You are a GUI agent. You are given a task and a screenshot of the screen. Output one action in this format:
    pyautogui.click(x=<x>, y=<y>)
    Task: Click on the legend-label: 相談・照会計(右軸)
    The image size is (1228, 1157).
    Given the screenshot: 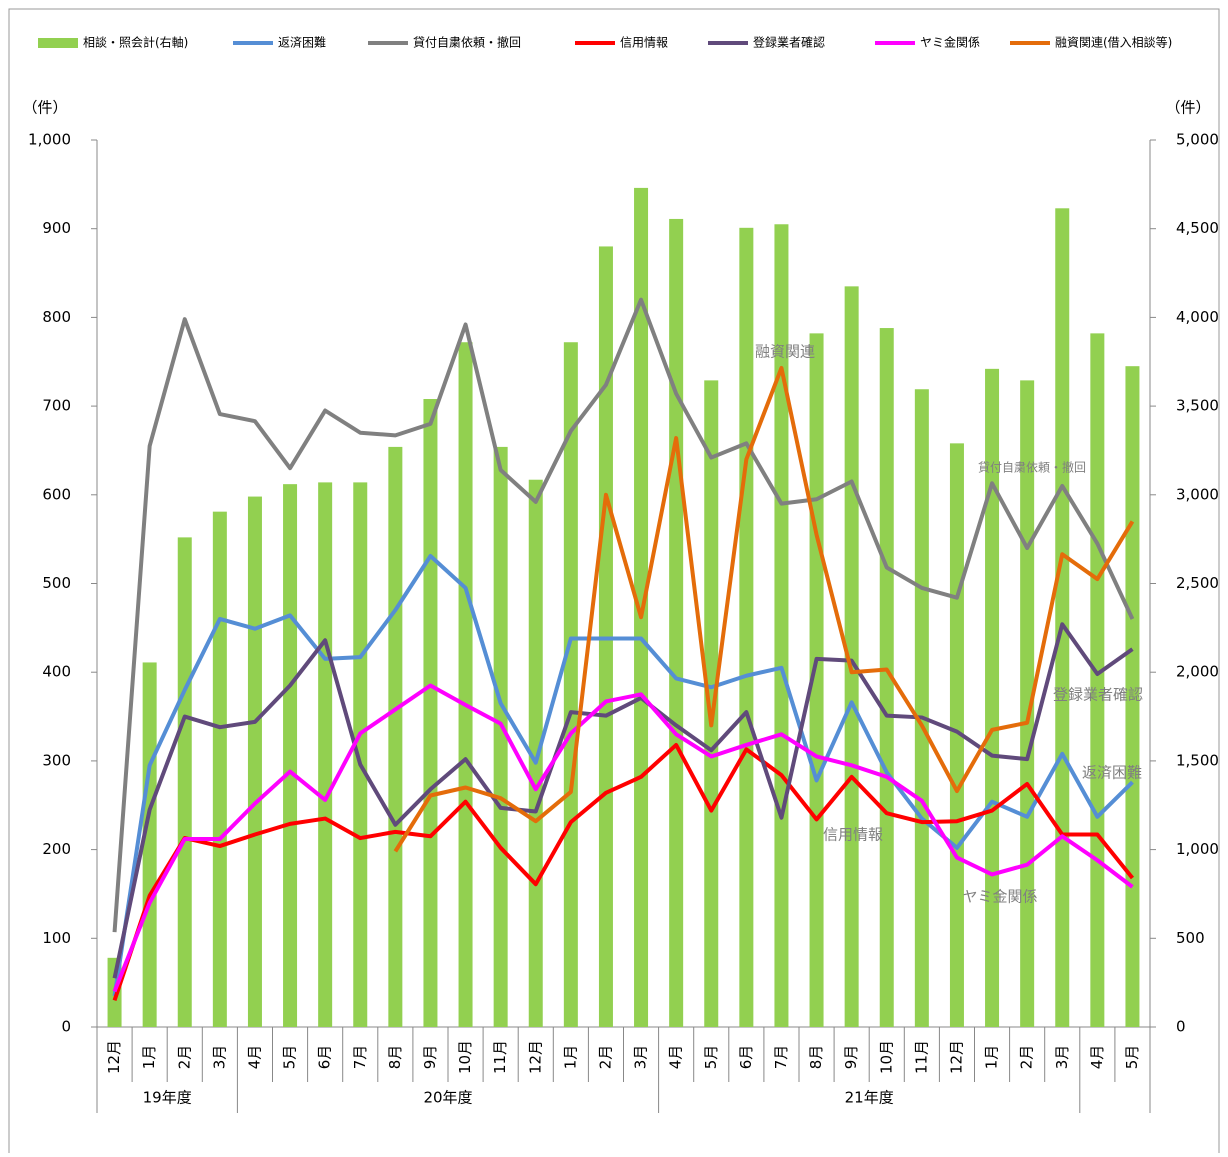 What is the action you would take?
    pyautogui.click(x=135, y=42)
    